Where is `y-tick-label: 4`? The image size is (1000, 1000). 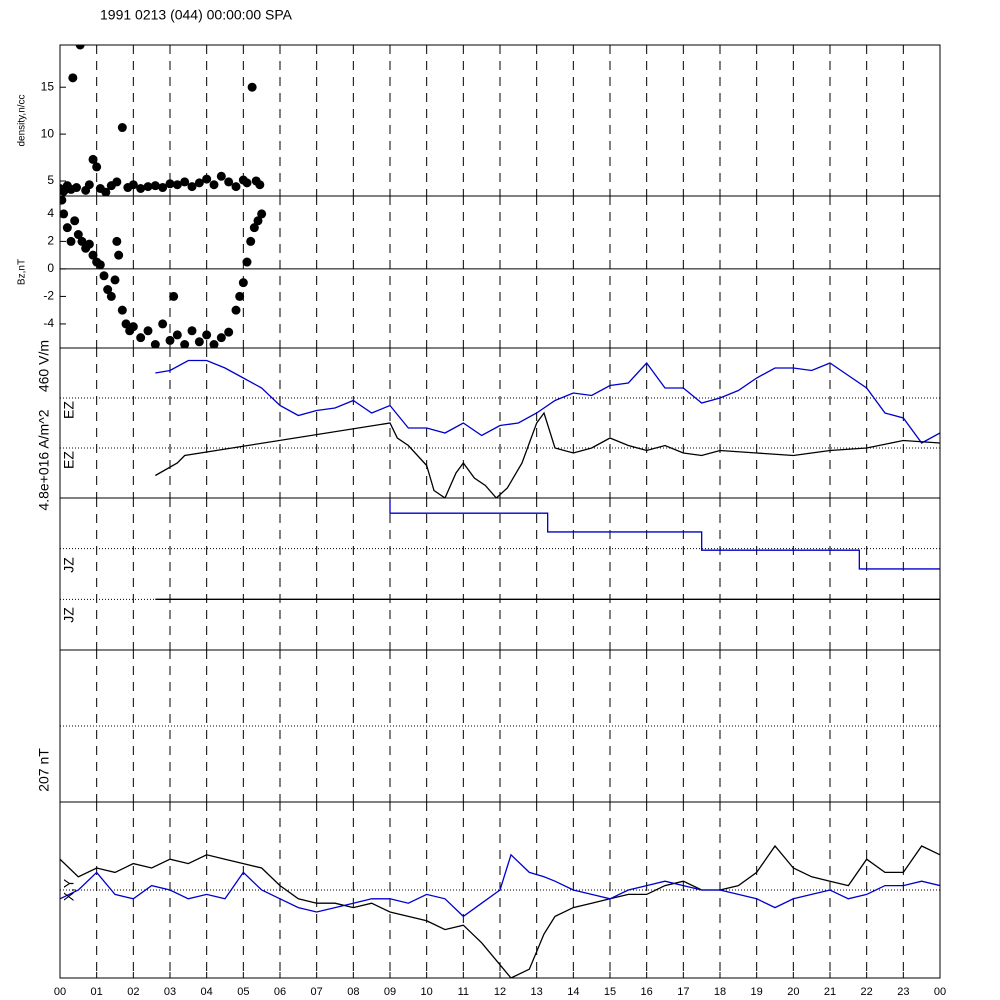
y-tick-label: 4 is located at coordinates (50, 213).